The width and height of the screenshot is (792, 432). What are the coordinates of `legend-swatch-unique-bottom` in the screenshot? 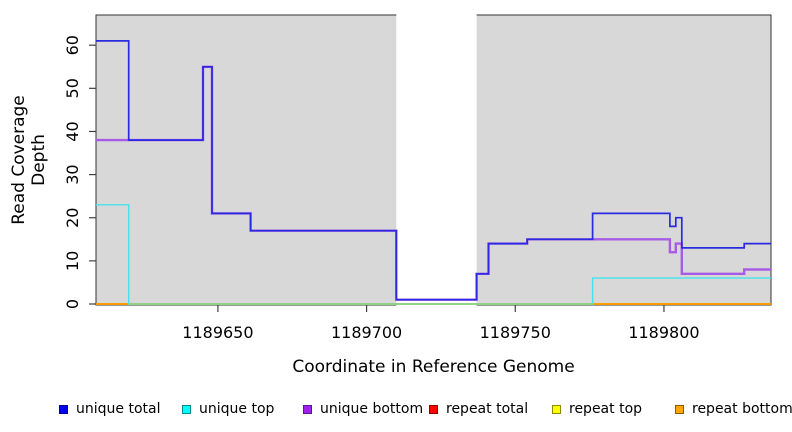 It's located at (307, 409).